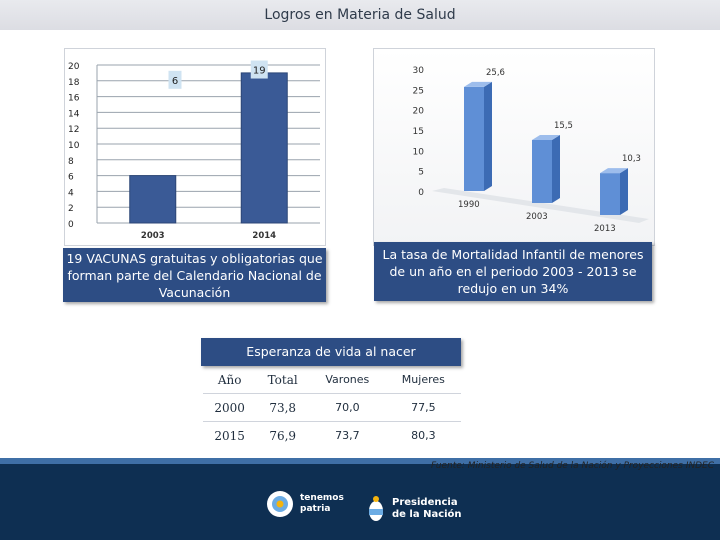  Describe the element at coordinates (605, 229) in the screenshot. I see `x-tick-label: 2013` at that location.